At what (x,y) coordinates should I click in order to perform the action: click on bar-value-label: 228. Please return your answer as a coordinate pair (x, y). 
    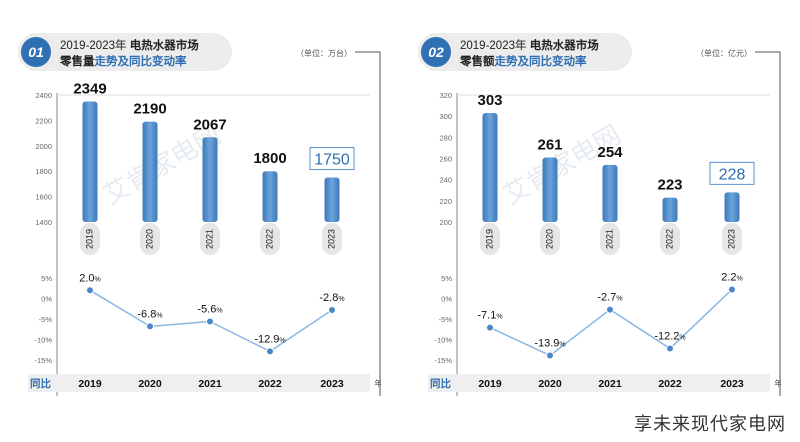
    Looking at the image, I should click on (732, 174).